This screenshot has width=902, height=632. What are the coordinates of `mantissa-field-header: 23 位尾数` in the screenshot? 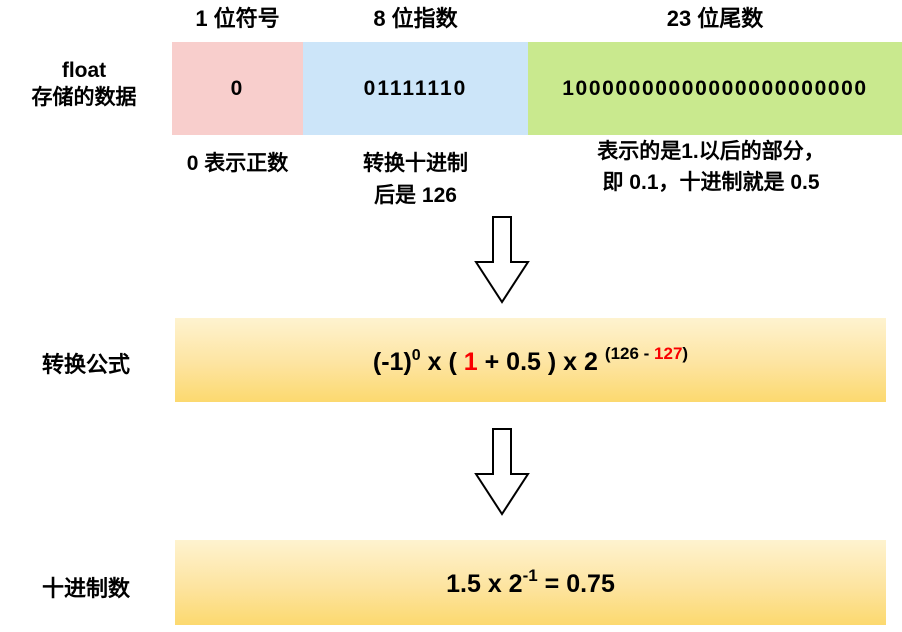 It's located at (715, 18).